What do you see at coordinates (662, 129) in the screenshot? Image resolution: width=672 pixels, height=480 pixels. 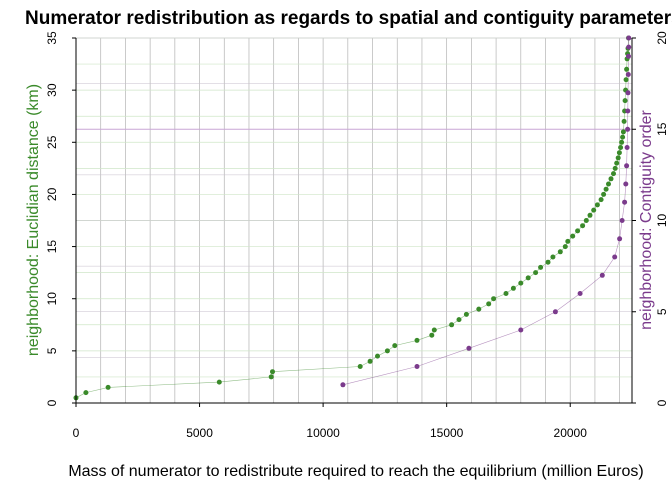 I see `y-right-tick-label: 15` at bounding box center [662, 129].